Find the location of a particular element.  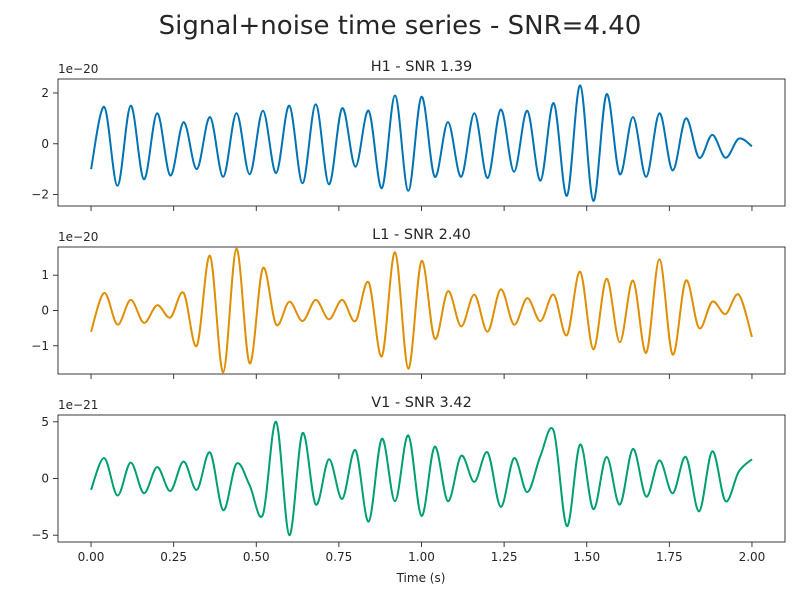

x-tick-label: 1.00 is located at coordinates (421, 557).